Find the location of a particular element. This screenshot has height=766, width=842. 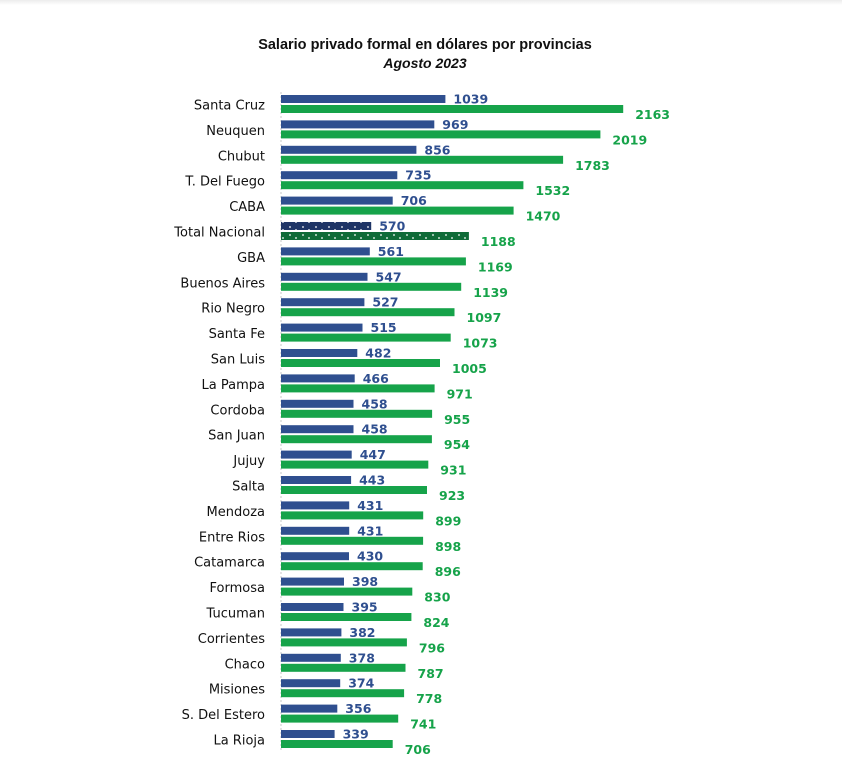

bar-row: San Luis 482 1005 is located at coordinates (349, 361).